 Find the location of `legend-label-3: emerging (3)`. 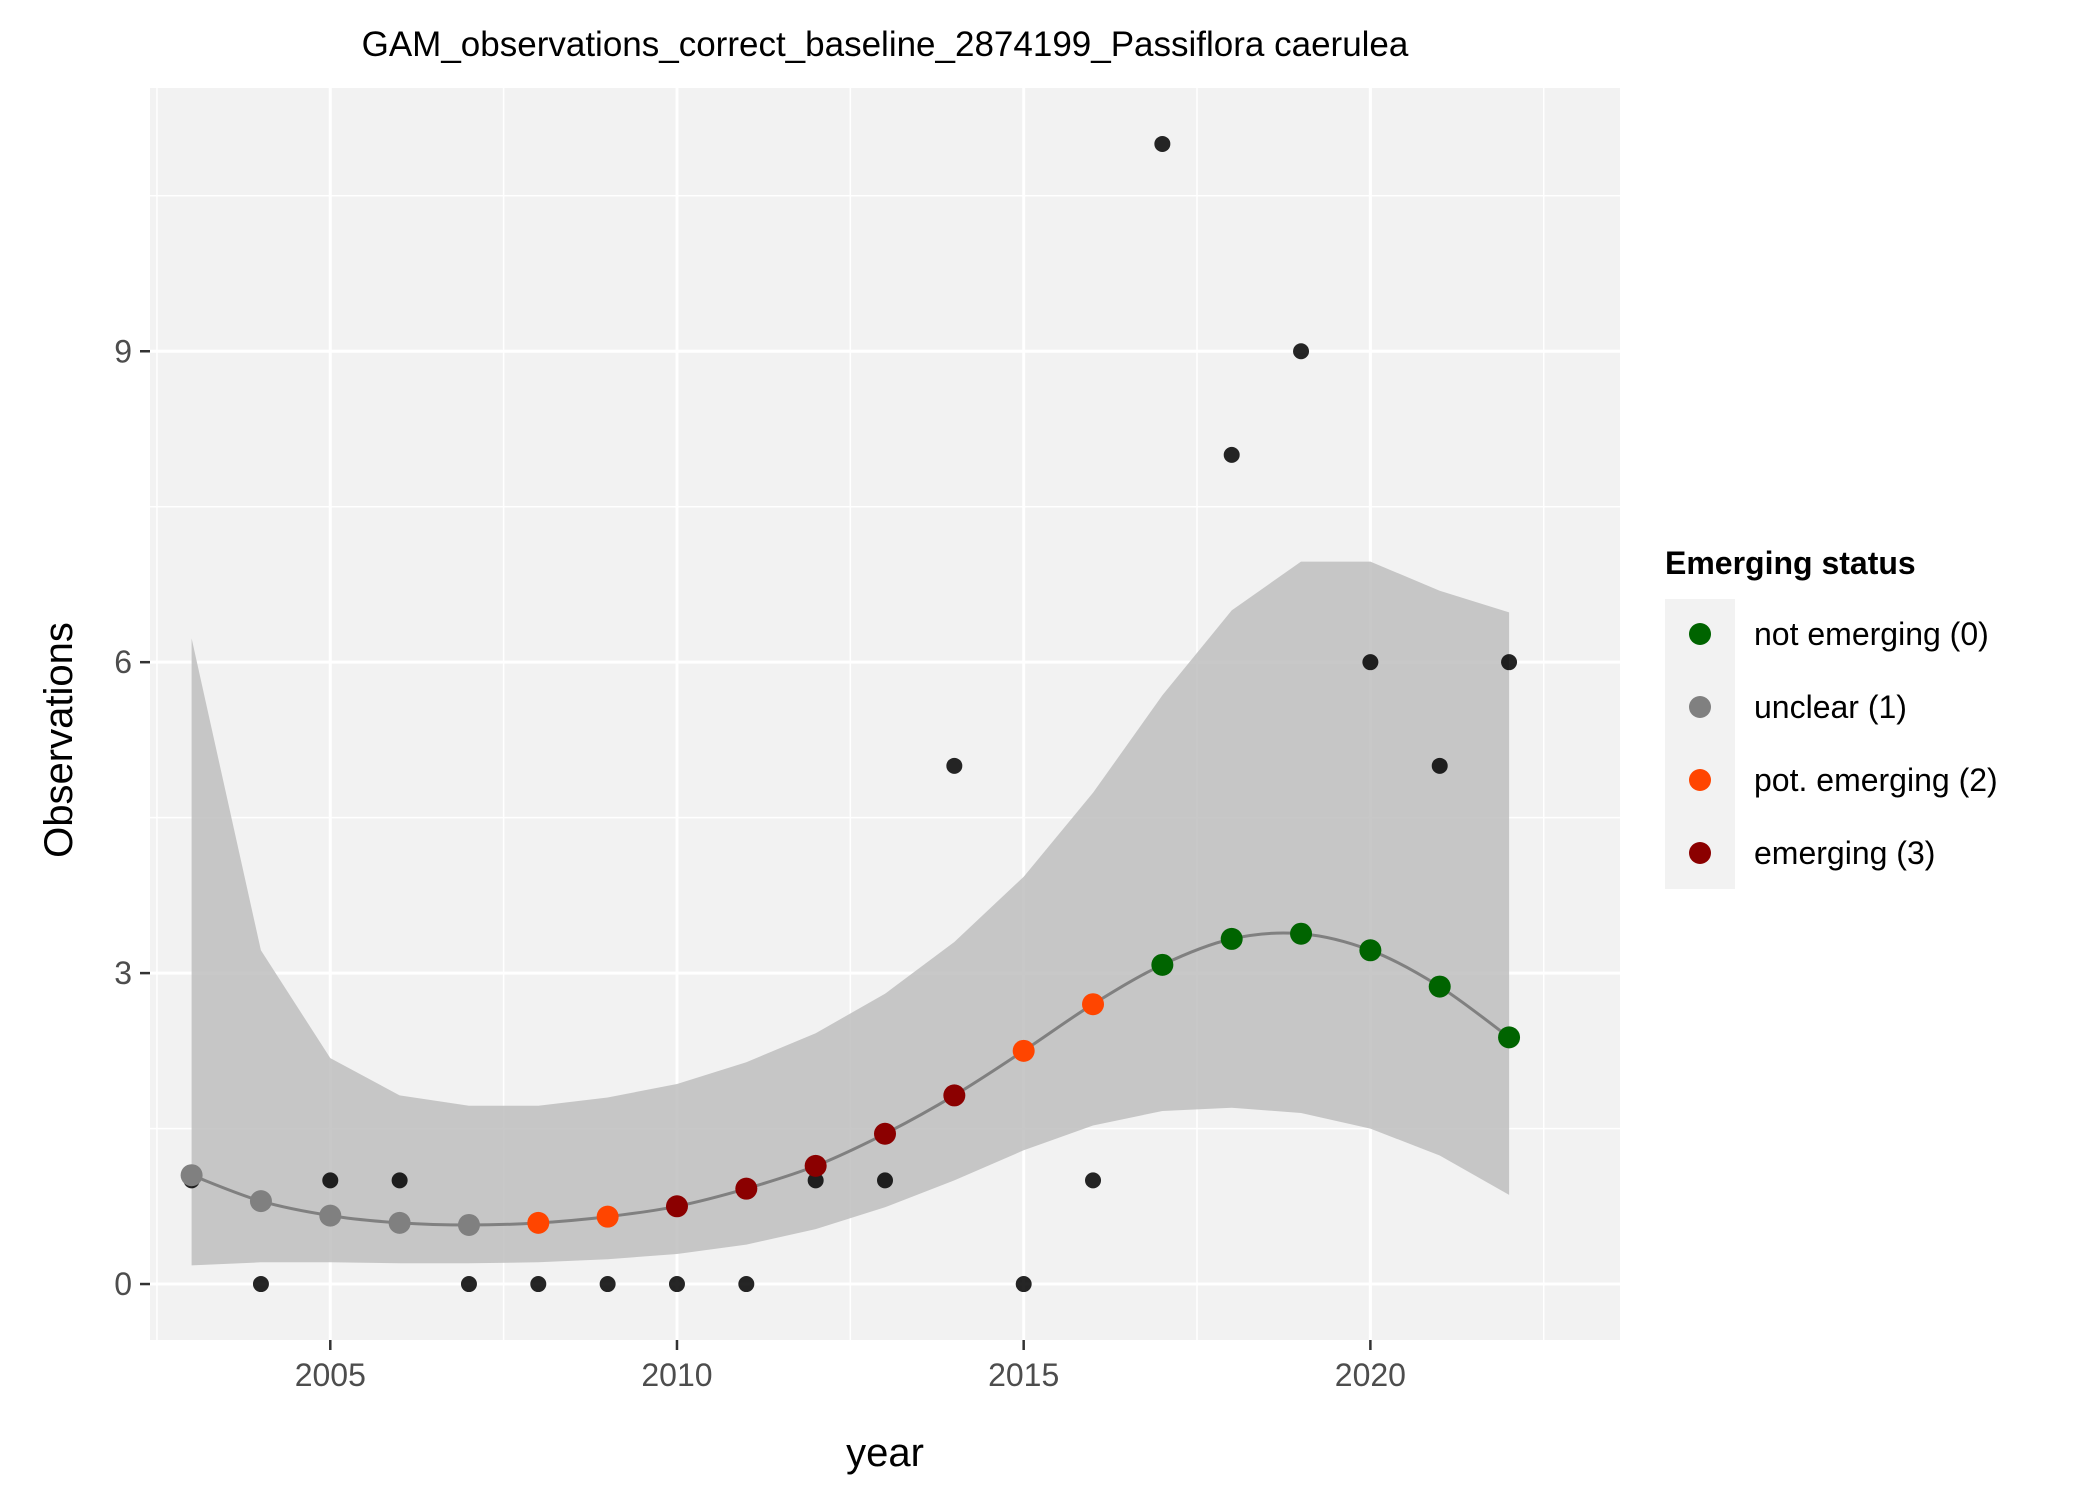

legend-label-3: emerging (3) is located at coordinates (1844, 853).